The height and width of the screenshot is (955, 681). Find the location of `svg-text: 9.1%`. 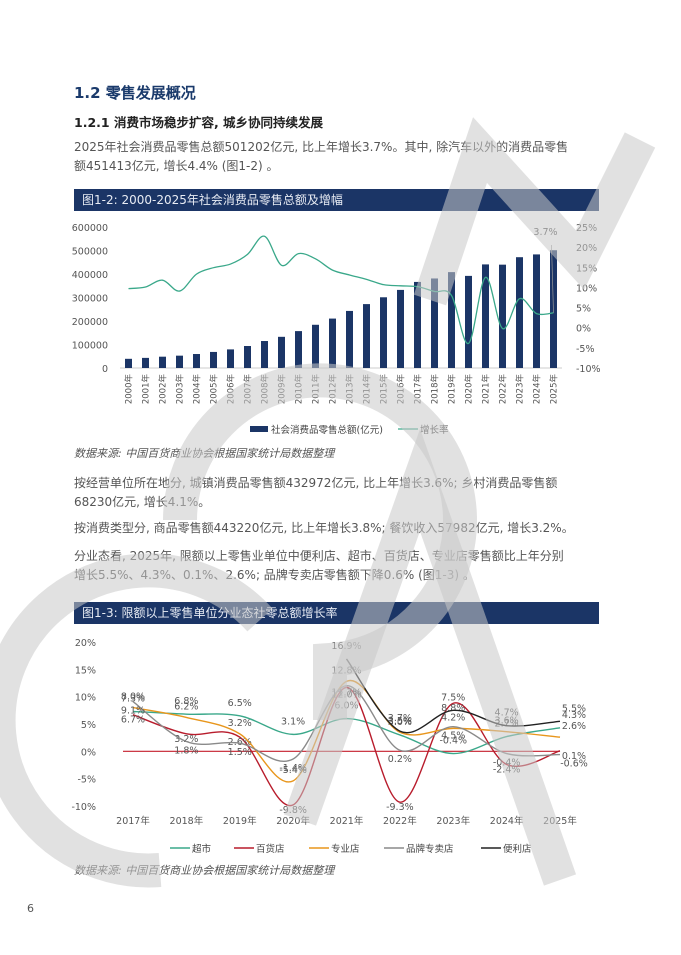

svg-text: 9.1% is located at coordinates (133, 711).